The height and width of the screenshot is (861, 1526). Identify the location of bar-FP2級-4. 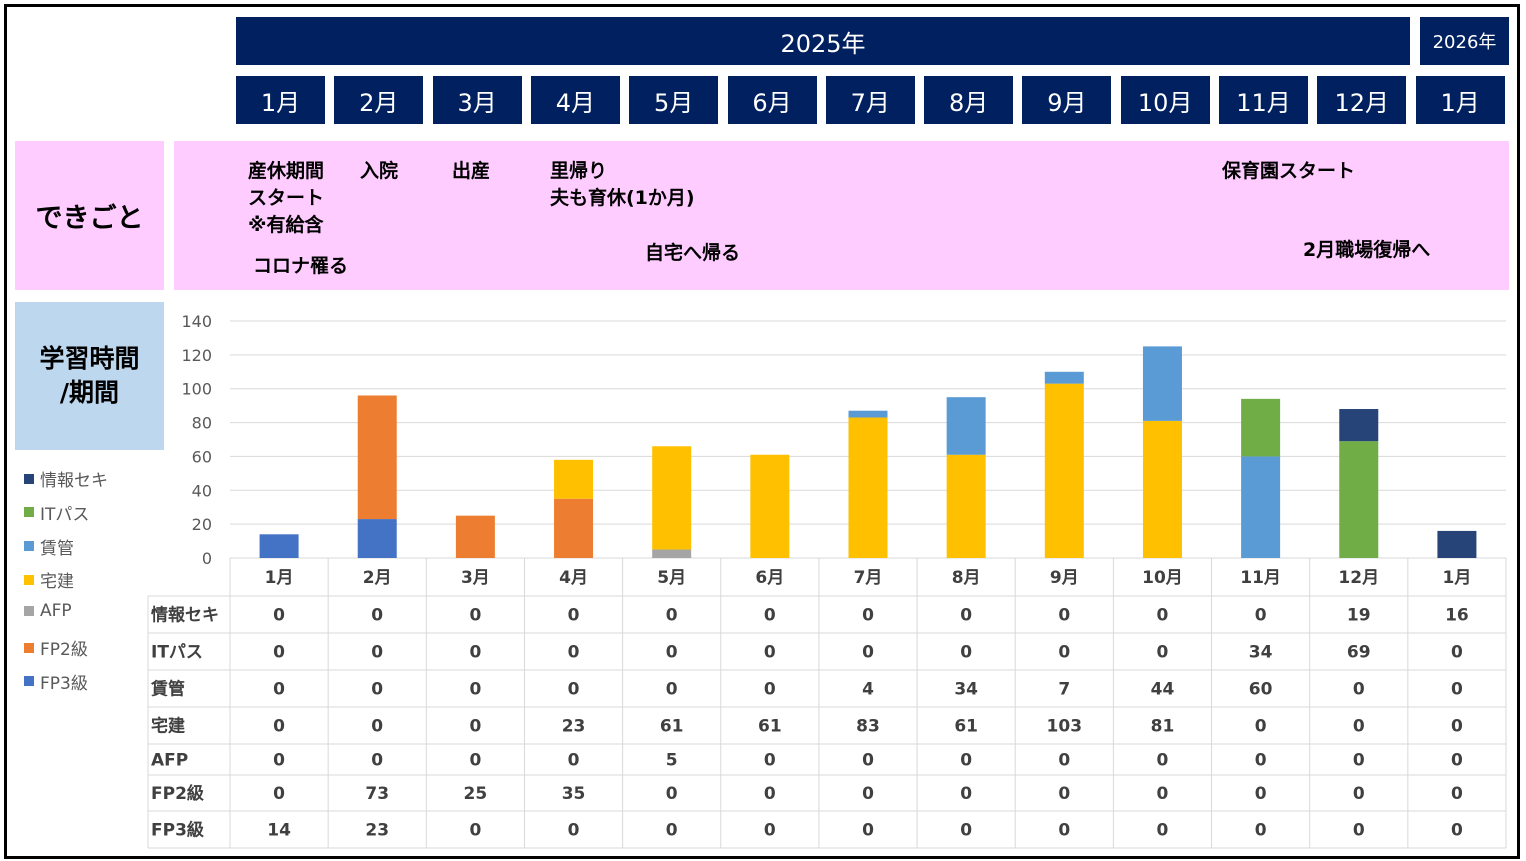
(574, 528).